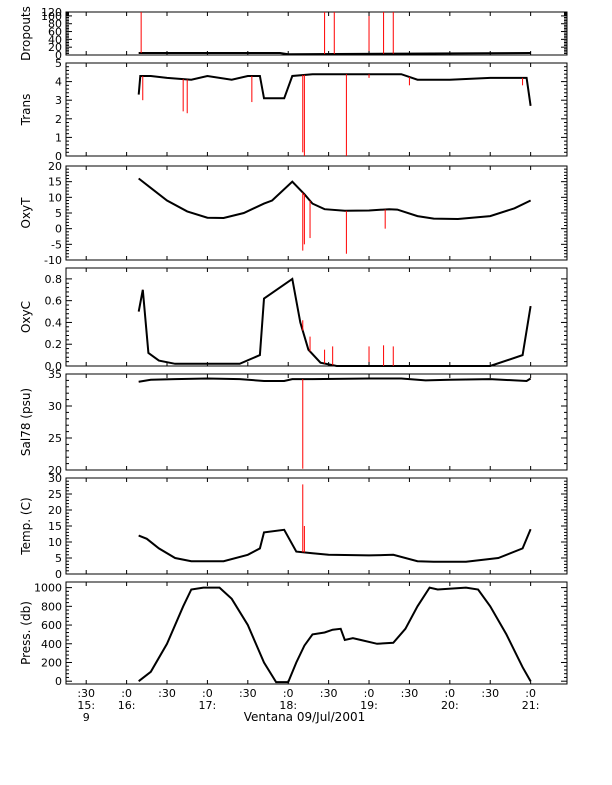 The width and height of the screenshot is (612, 785). What do you see at coordinates (26, 33) in the screenshot?
I see `y-axis-title: Dropouts` at bounding box center [26, 33].